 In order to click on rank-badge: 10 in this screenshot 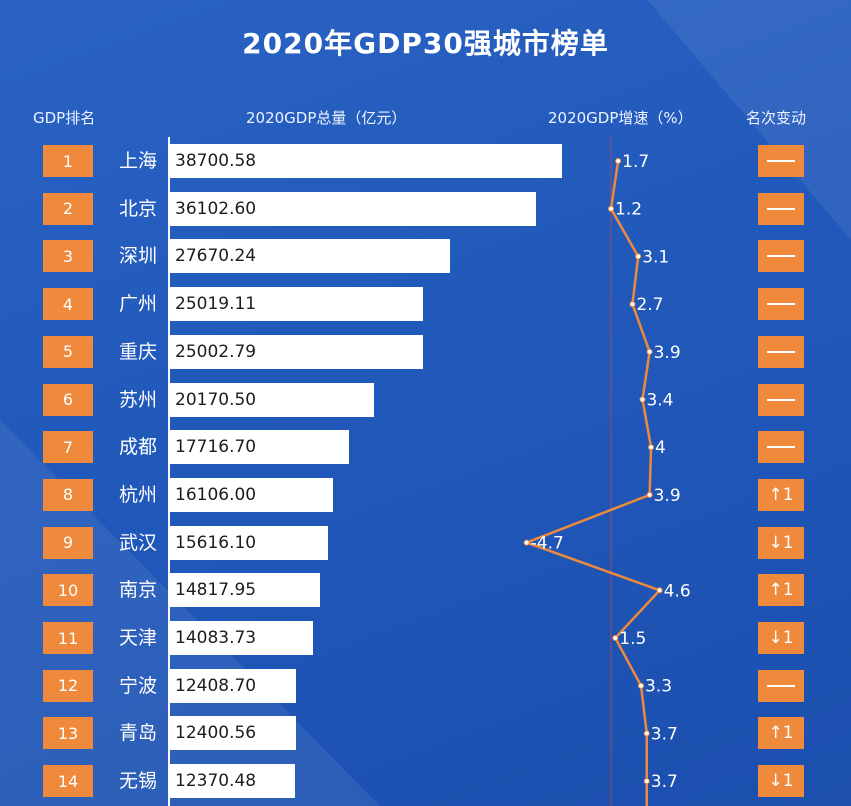, I will do `click(68, 590)`.